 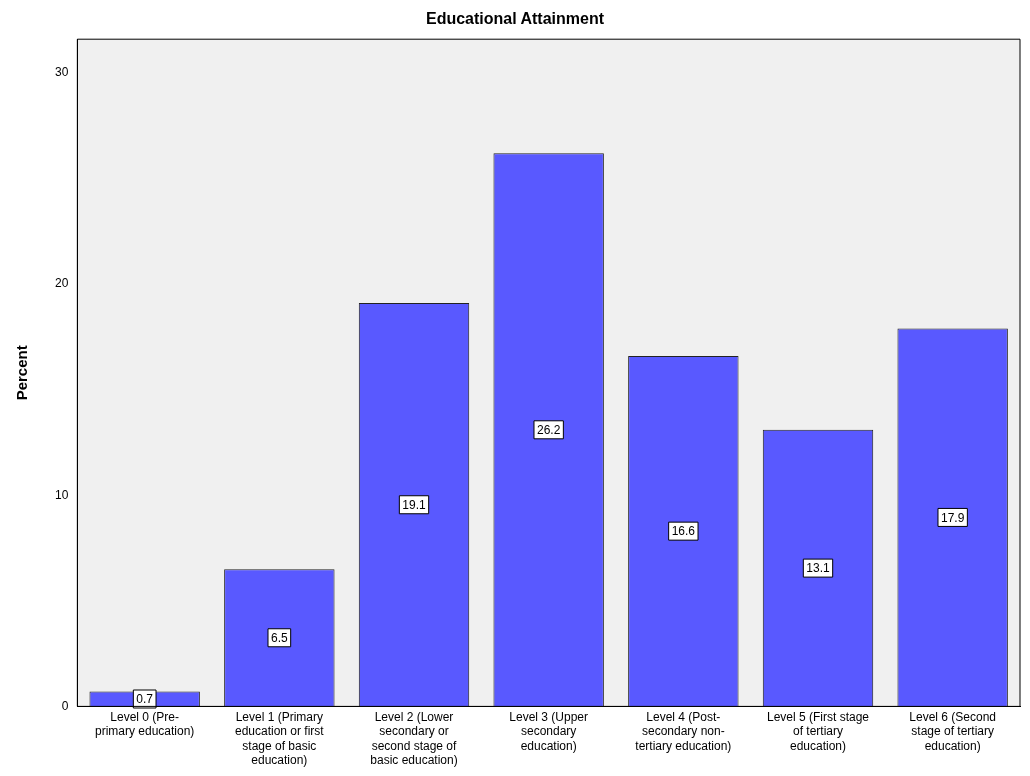 I want to click on data-label: 6.5, so click(x=280, y=638).